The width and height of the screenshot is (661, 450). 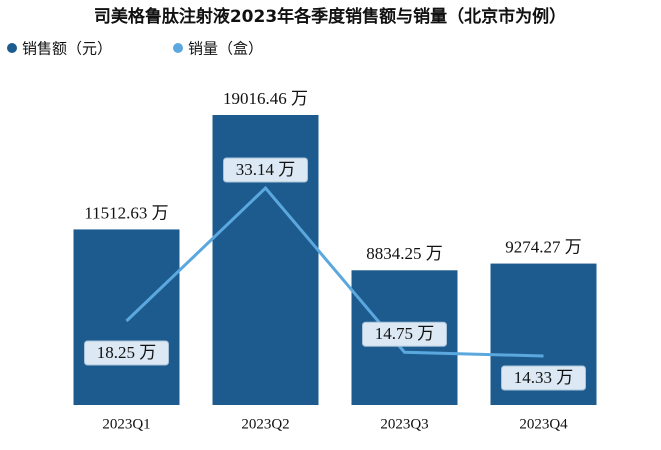 I want to click on x-tick-label: 2023Q4, so click(x=543, y=424).